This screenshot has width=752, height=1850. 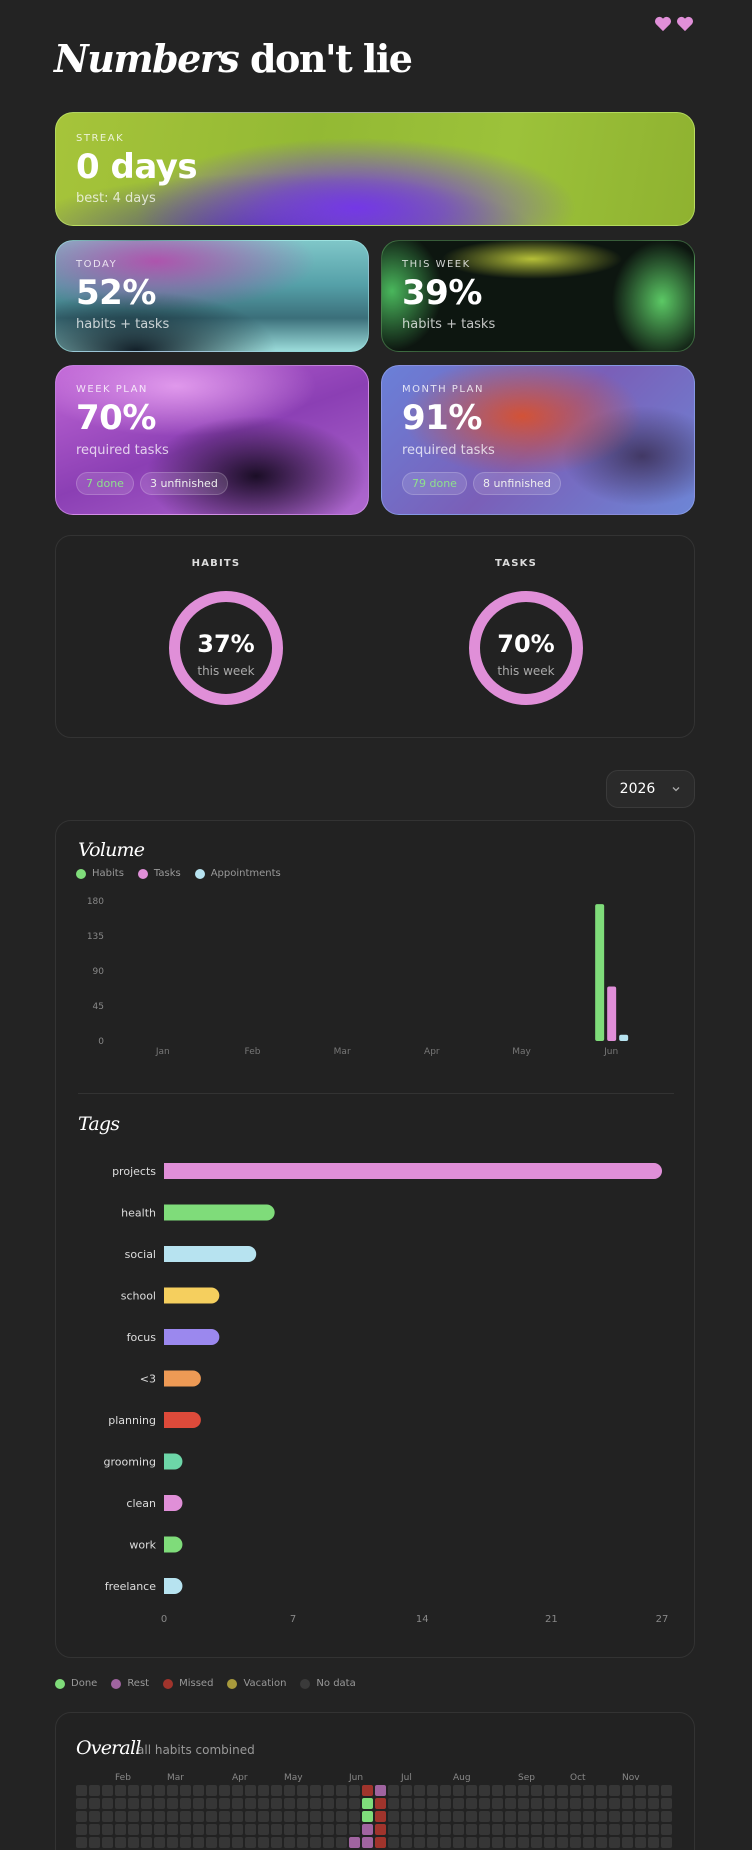 I want to click on today-card: TODAY 52% habits + tasks, so click(x=212, y=296).